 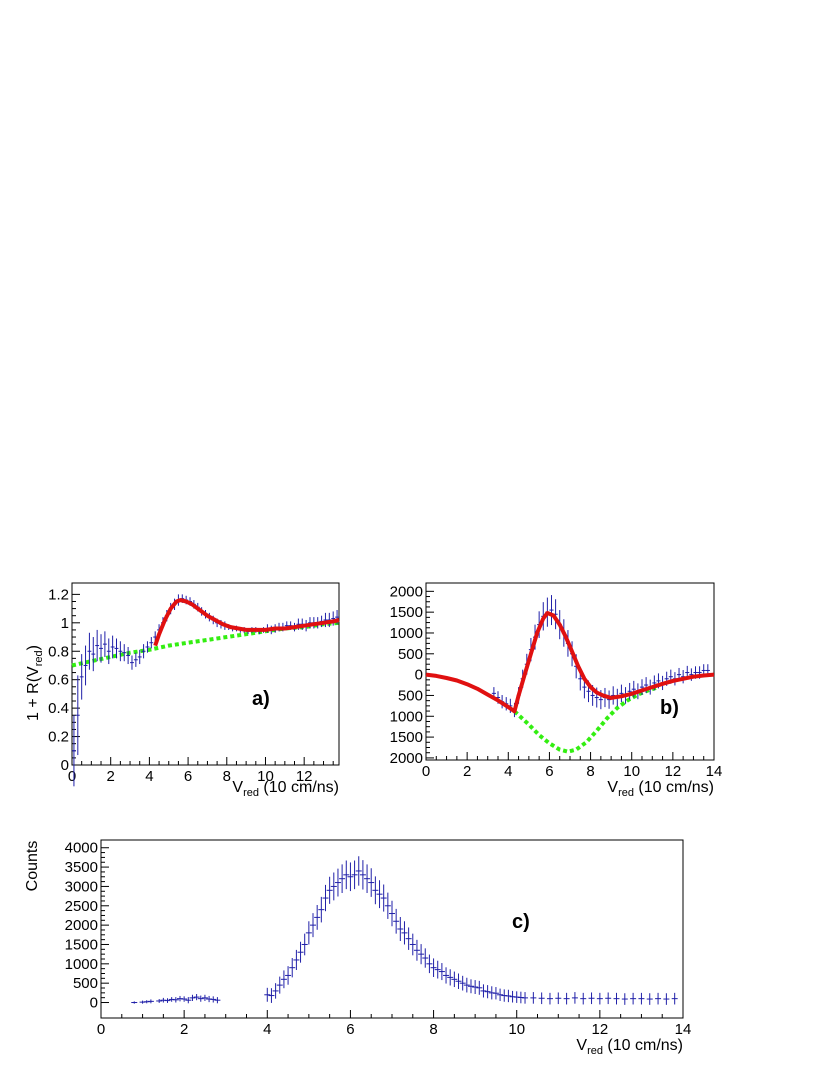 What do you see at coordinates (570, 662) in the screenshot?
I see `panel-b-fit-curve` at bounding box center [570, 662].